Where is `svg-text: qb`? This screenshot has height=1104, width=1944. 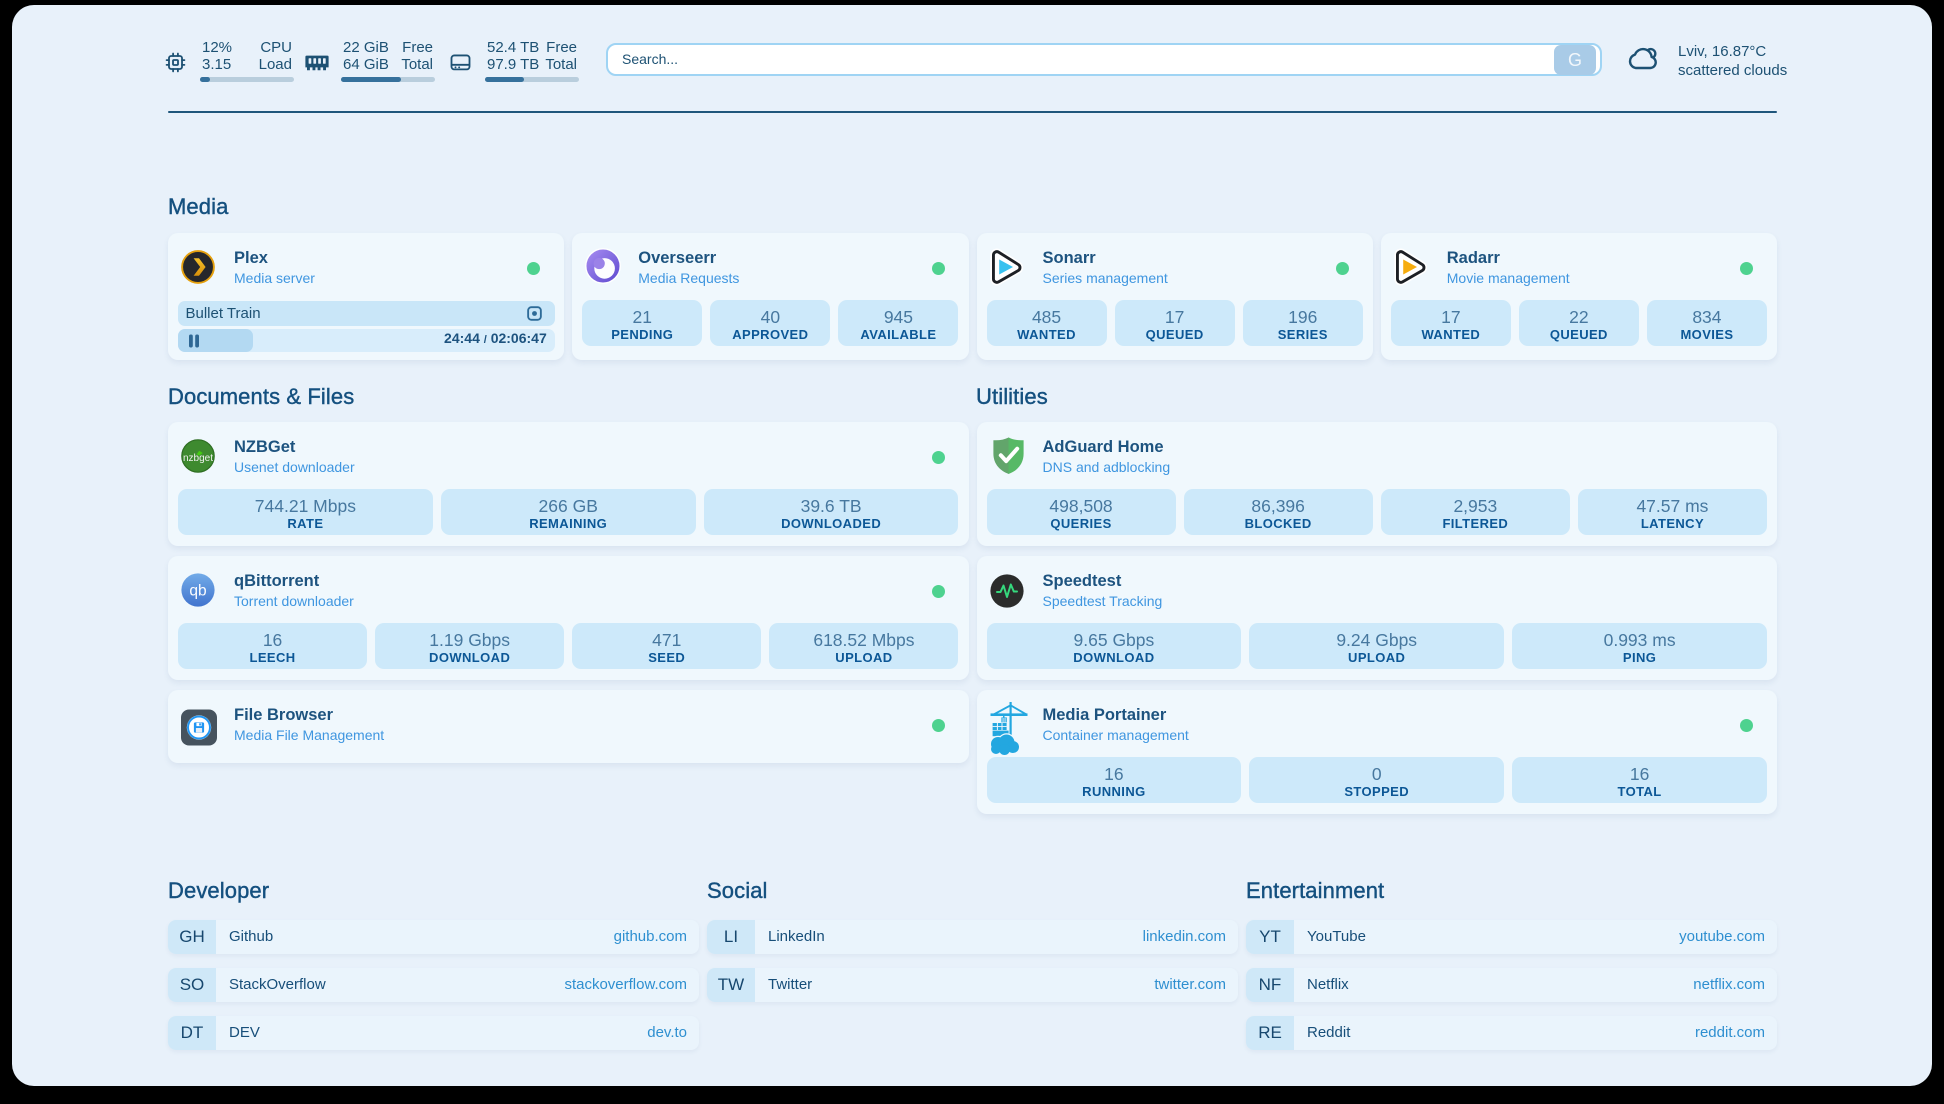 svg-text: qb is located at coordinates (197, 591).